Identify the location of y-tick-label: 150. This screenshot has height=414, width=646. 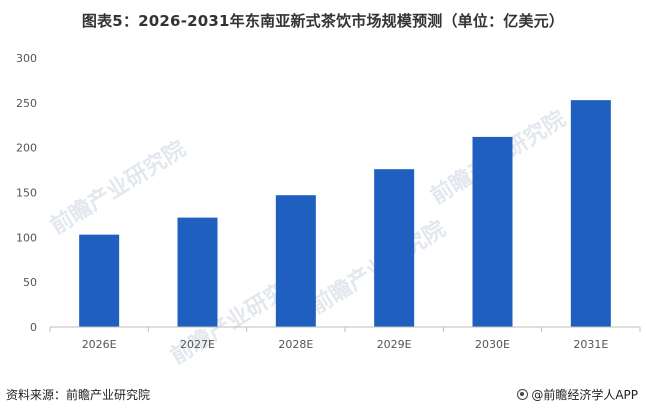
(26, 193).